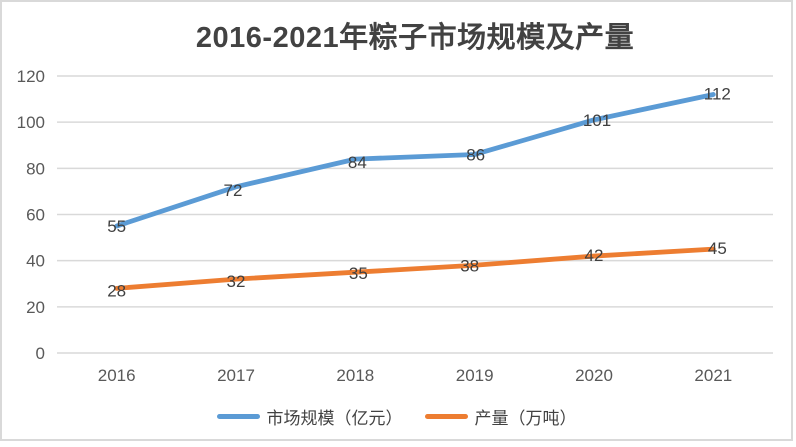  Describe the element at coordinates (35, 307) in the screenshot. I see `y-tick-label: 20` at that location.